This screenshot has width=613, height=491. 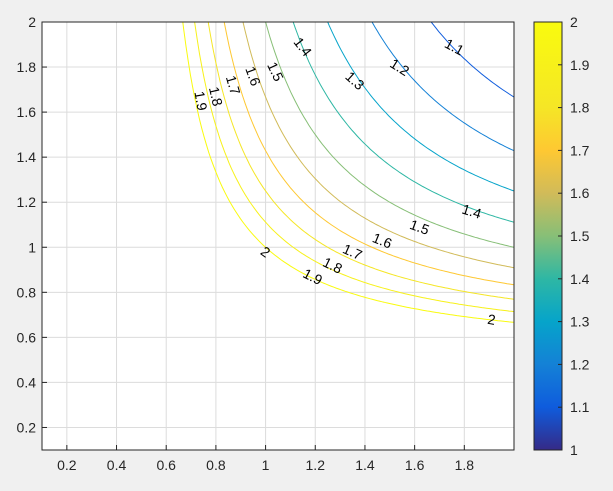 What do you see at coordinates (580, 108) in the screenshot?
I see `colorbar-tick-label-8: 1.8` at bounding box center [580, 108].